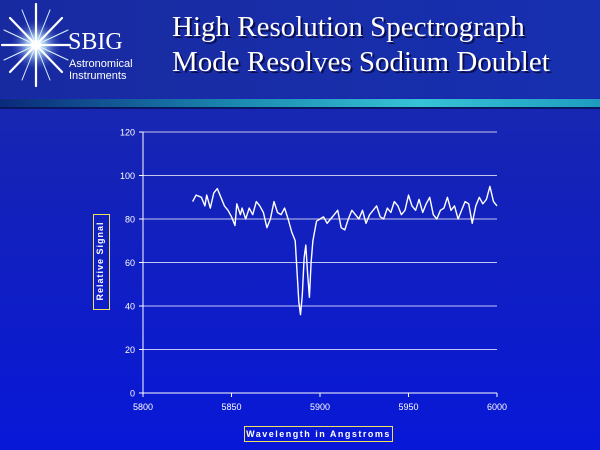 The height and width of the screenshot is (450, 600). I want to click on spectrum-series-line, so click(344, 250).